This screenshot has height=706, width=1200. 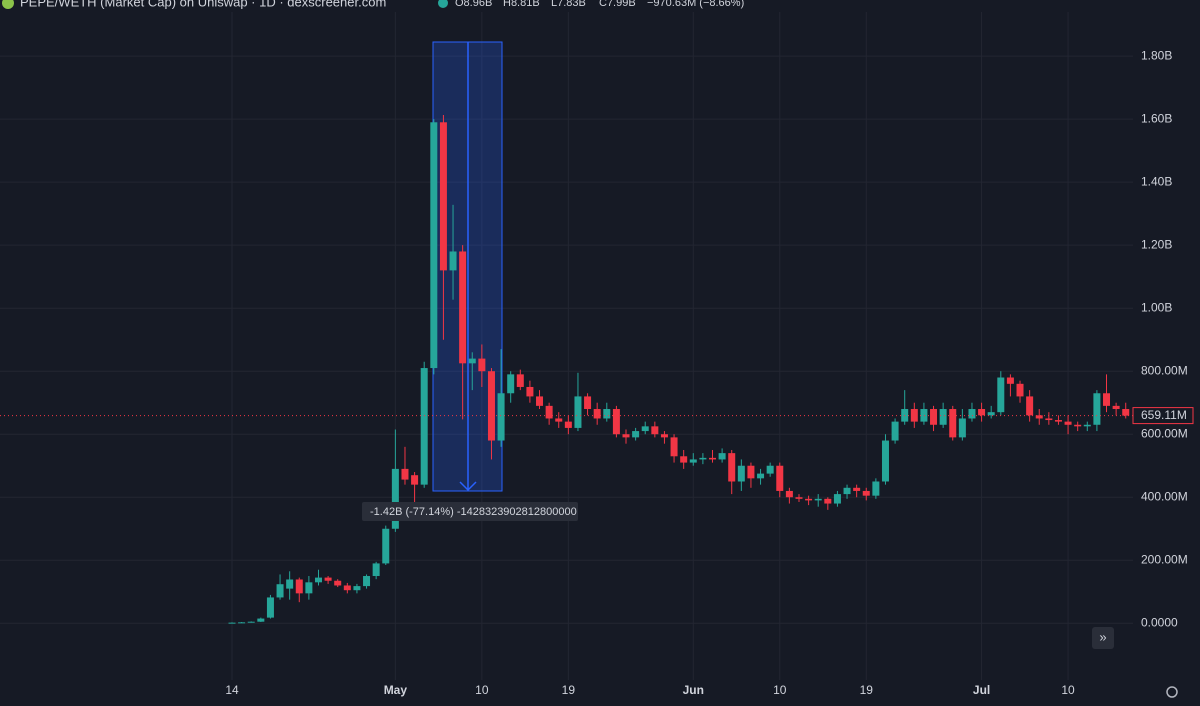 What do you see at coordinates (1156, 181) in the screenshot?
I see `y-tick-label: 1.40B` at bounding box center [1156, 181].